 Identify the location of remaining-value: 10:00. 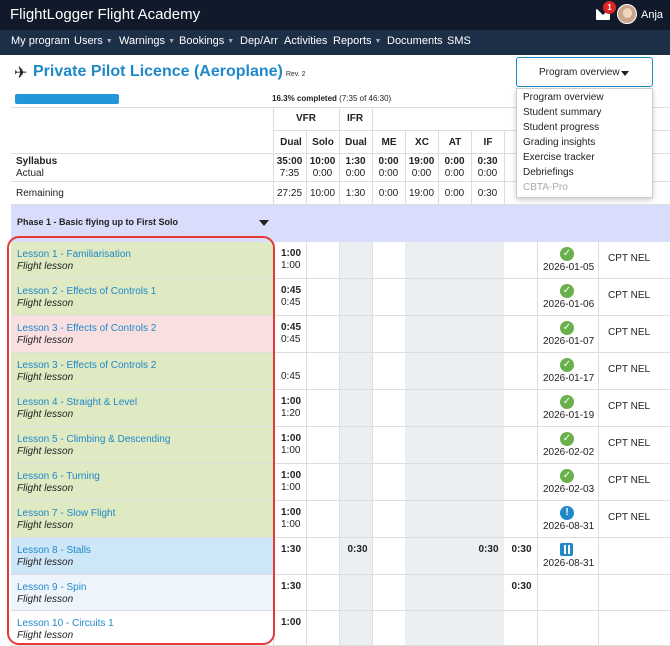
(322, 193).